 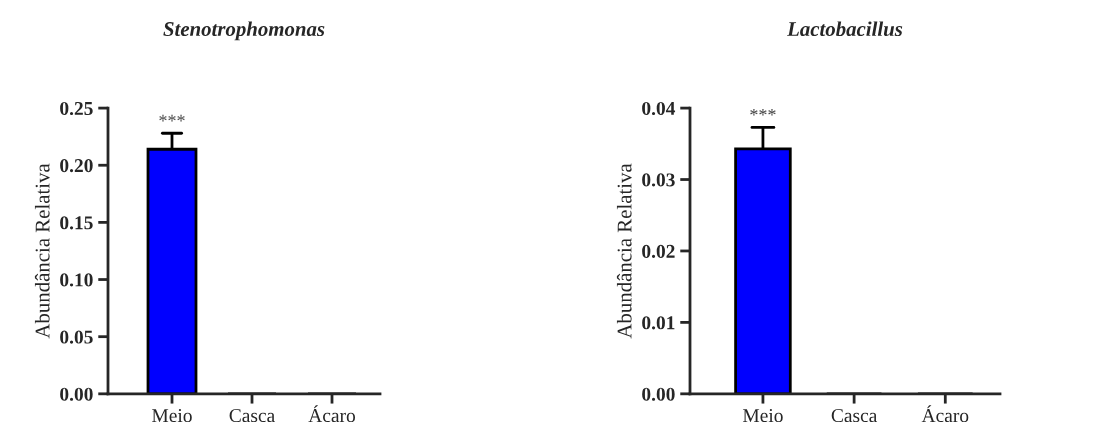 What do you see at coordinates (76, 166) in the screenshot?
I see `y-tick-label: 0.20` at bounding box center [76, 166].